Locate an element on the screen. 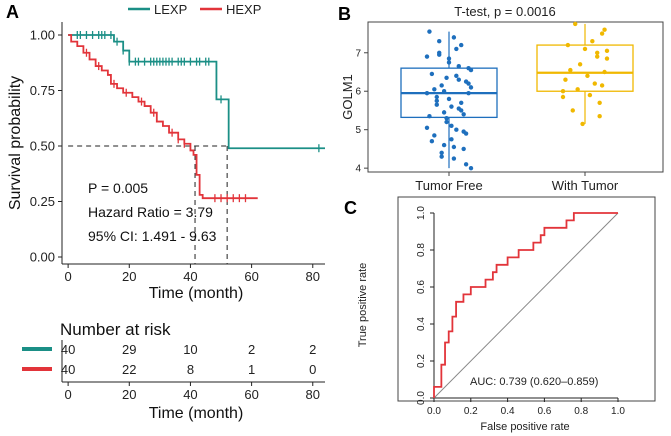 This screenshot has width=671, height=436. roc-y-axis-title: True positive rate is located at coordinates (363, 305).